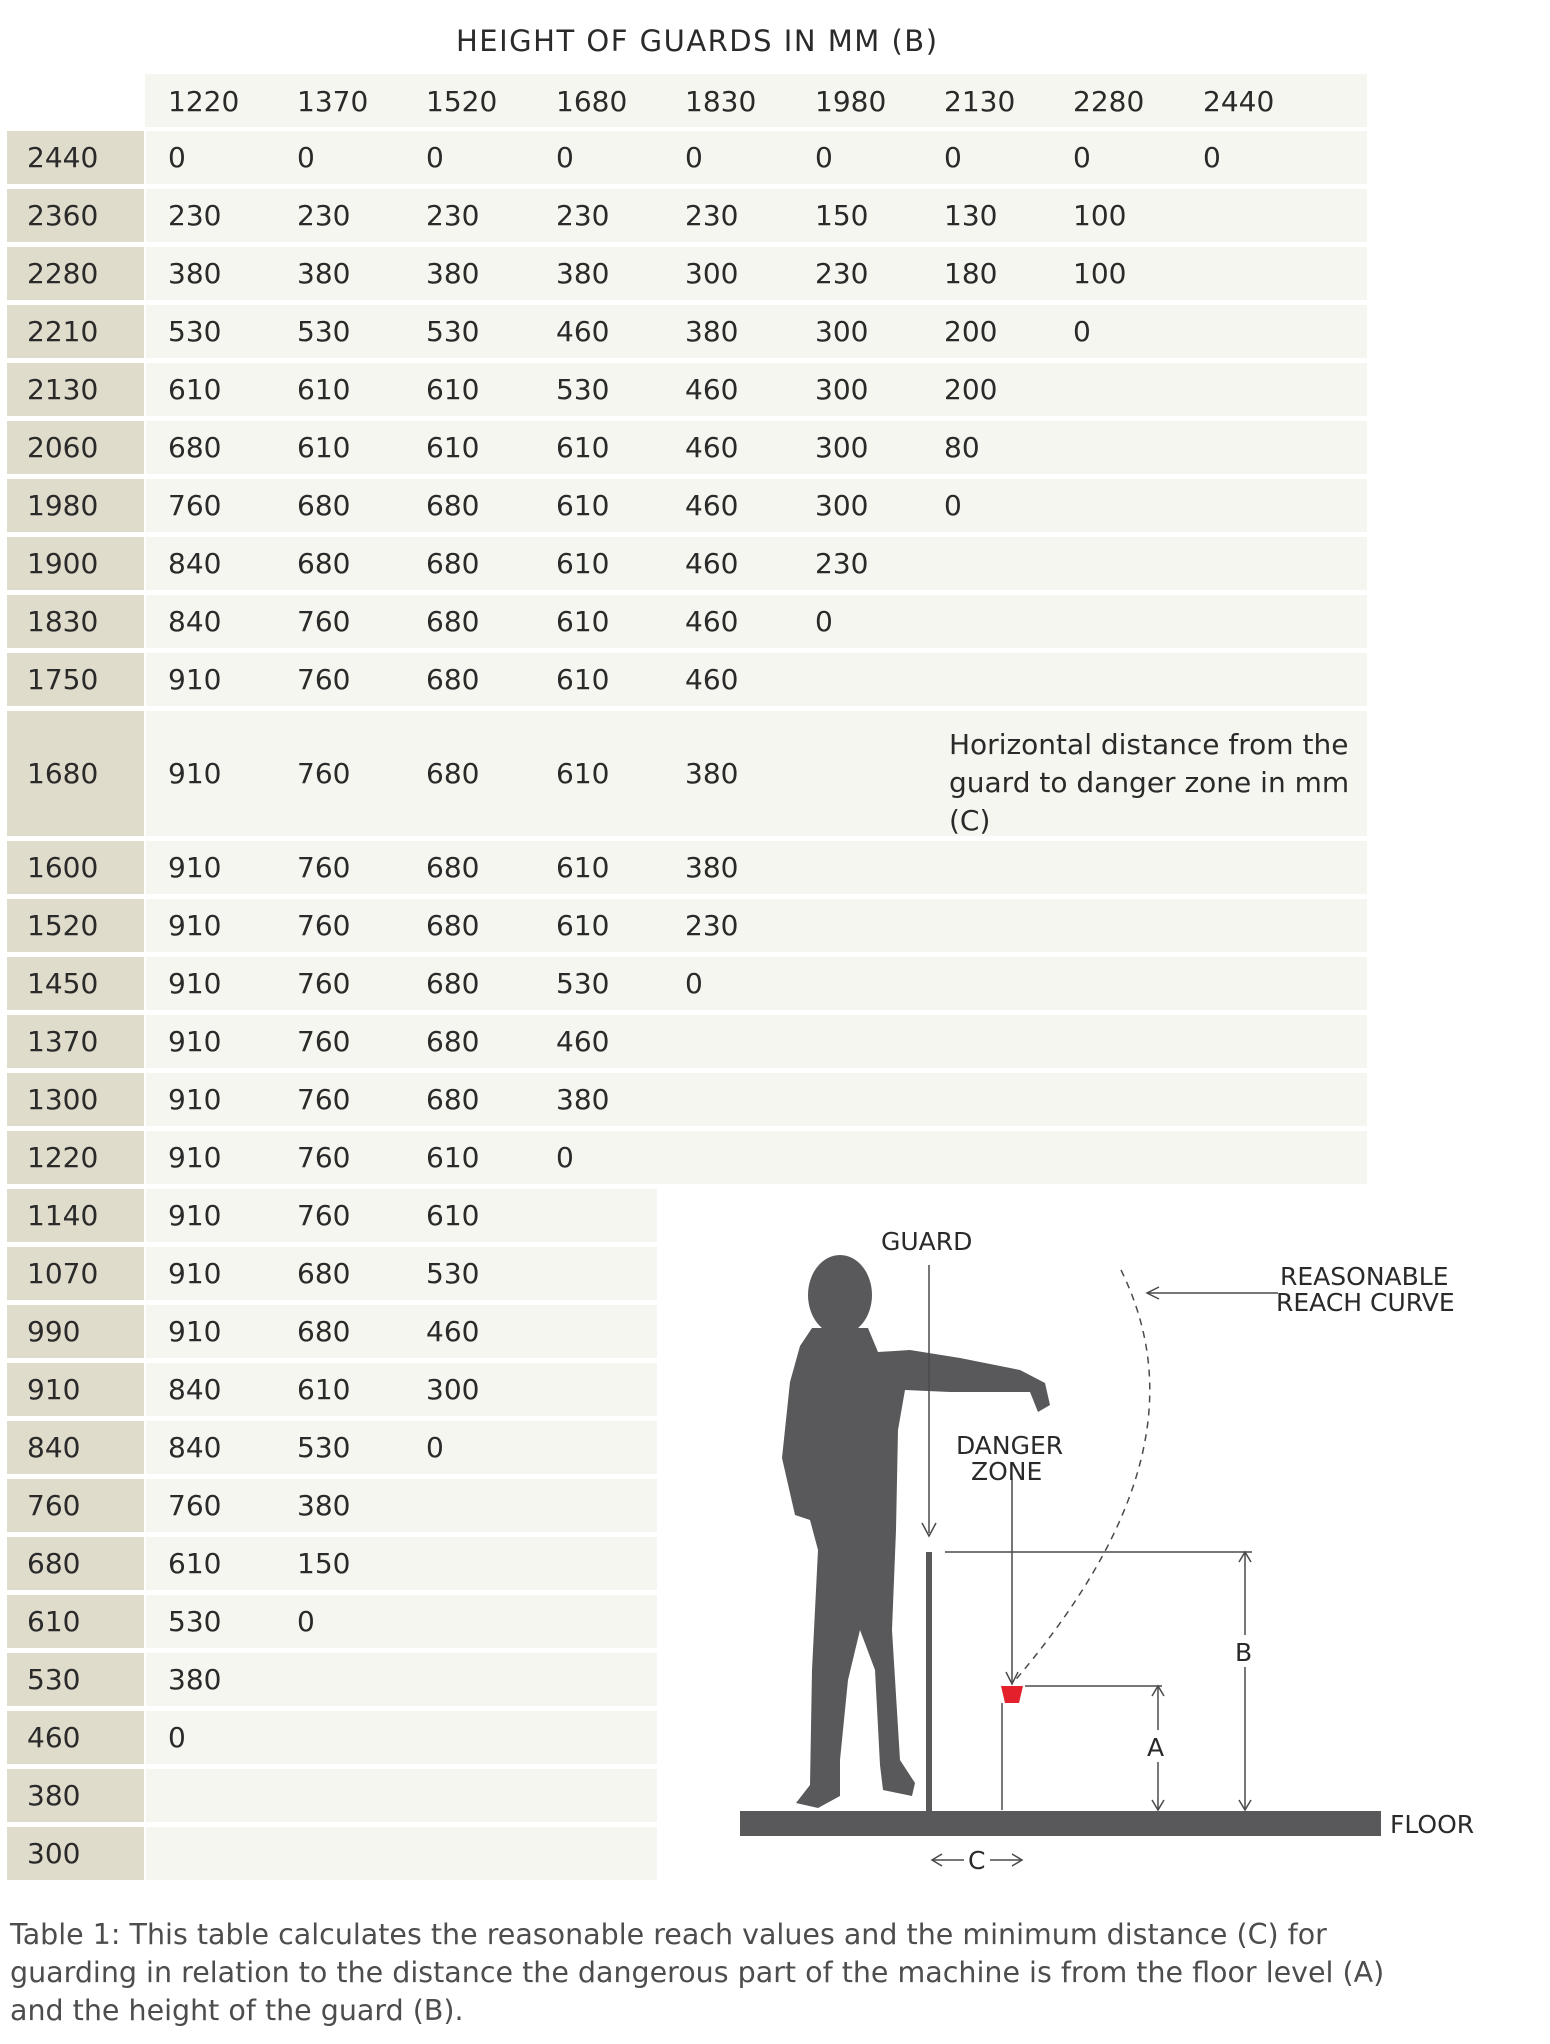 This screenshot has width=1550, height=2044. What do you see at coordinates (926, 1241) in the screenshot?
I see `guard-label: GUARD` at bounding box center [926, 1241].